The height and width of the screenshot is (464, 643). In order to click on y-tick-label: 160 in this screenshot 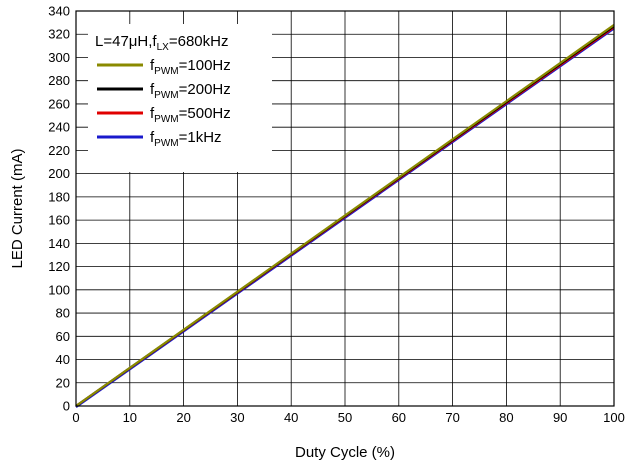, I will do `click(59, 220)`.